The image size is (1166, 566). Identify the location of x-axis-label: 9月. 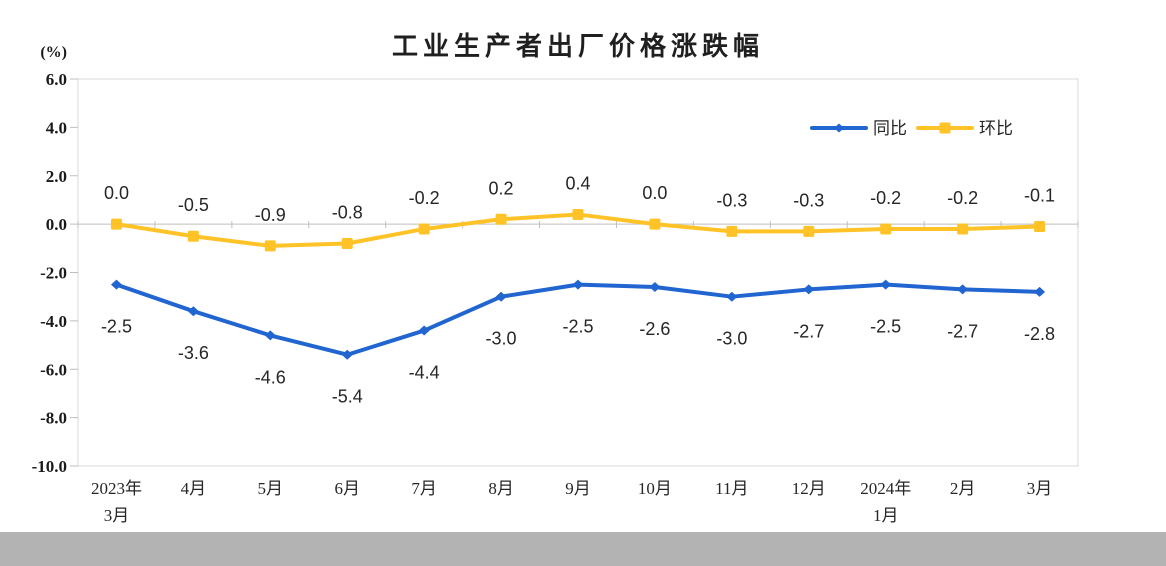
(578, 488).